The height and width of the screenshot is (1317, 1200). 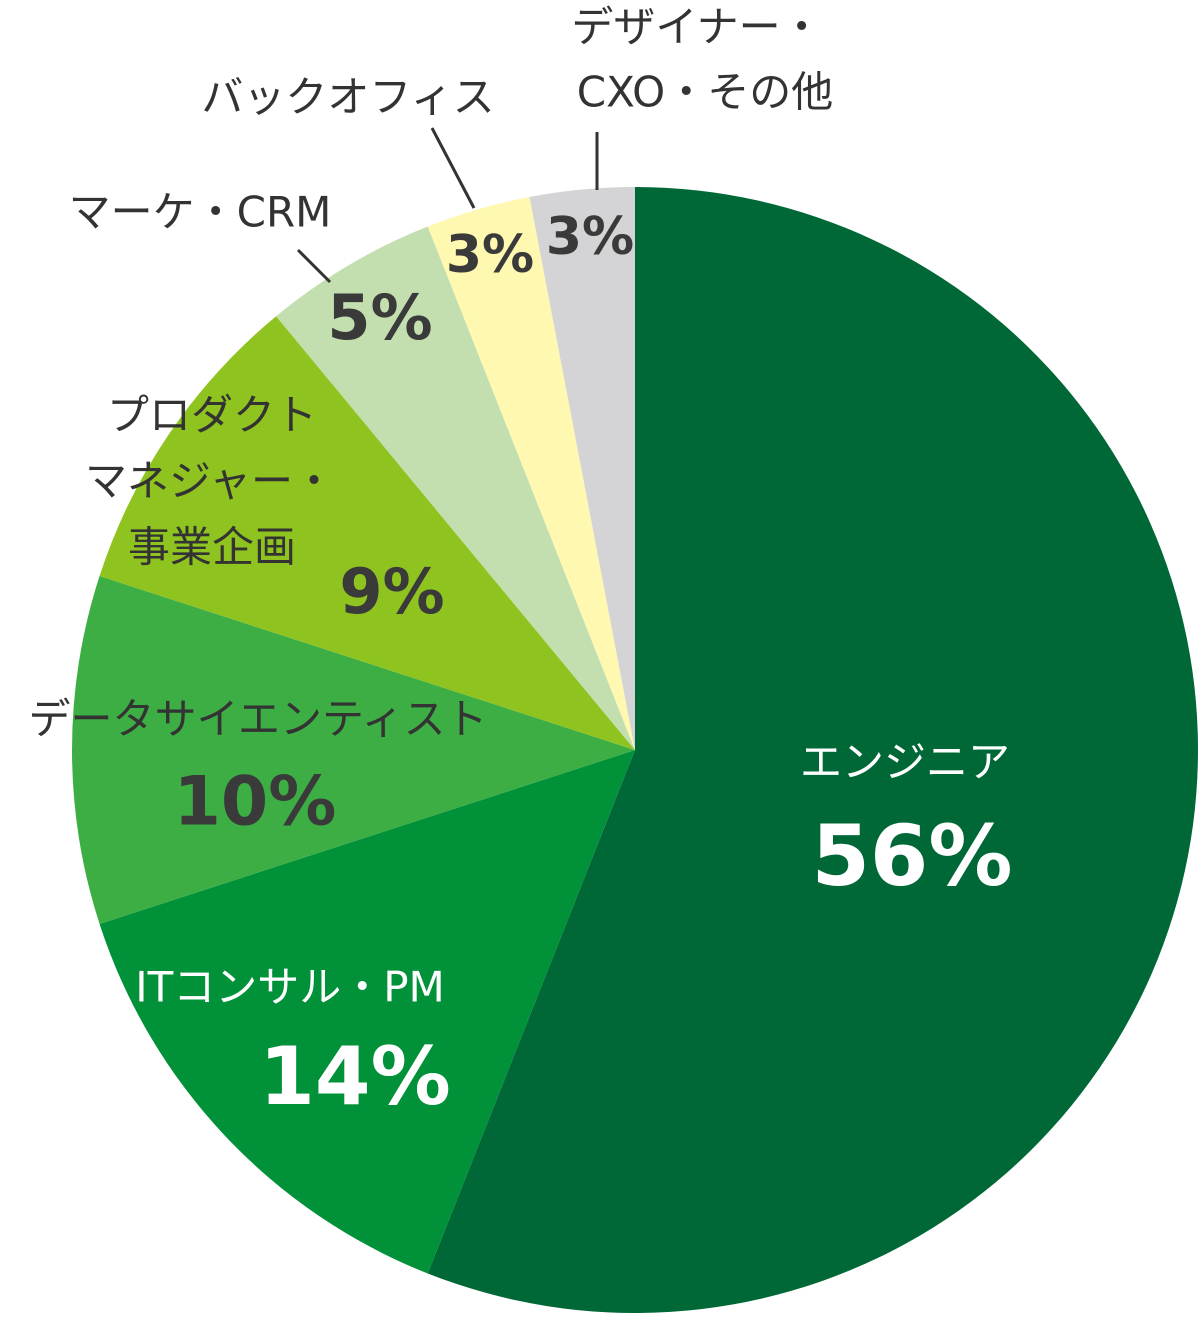 I want to click on slice-label: プロダクト, so click(x=212, y=415).